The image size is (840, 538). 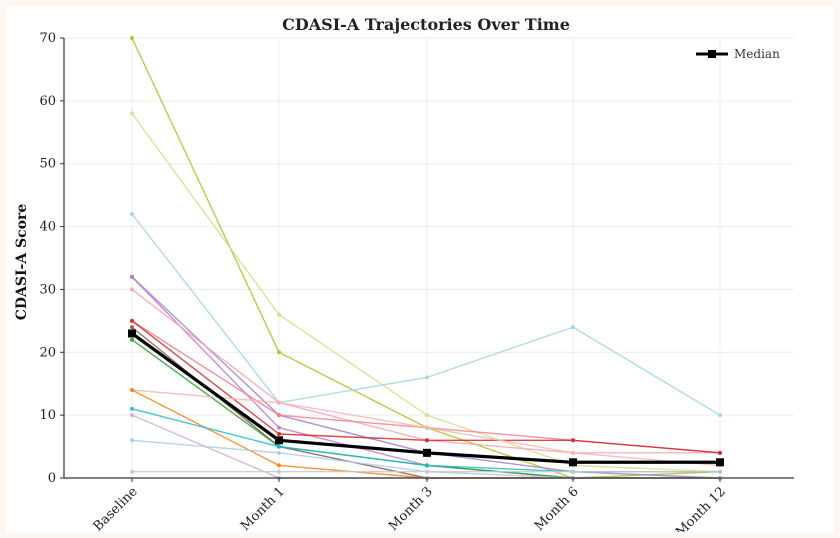 What do you see at coordinates (47, 164) in the screenshot?
I see `y-tick-label: 50` at bounding box center [47, 164].